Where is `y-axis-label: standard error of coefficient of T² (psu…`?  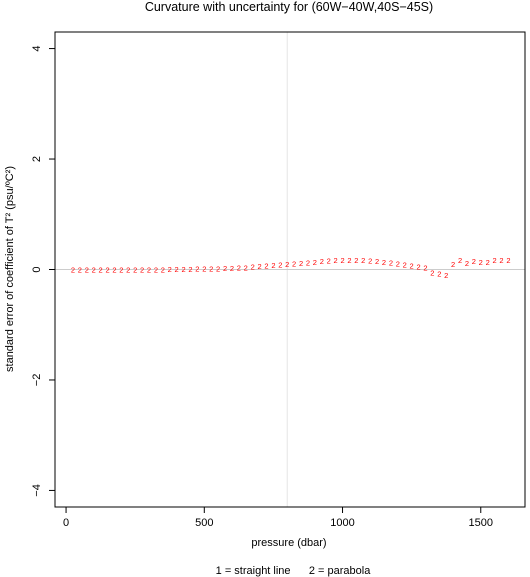 y-axis-label: standard error of coefficient of T² (psu… is located at coordinates (10, 269).